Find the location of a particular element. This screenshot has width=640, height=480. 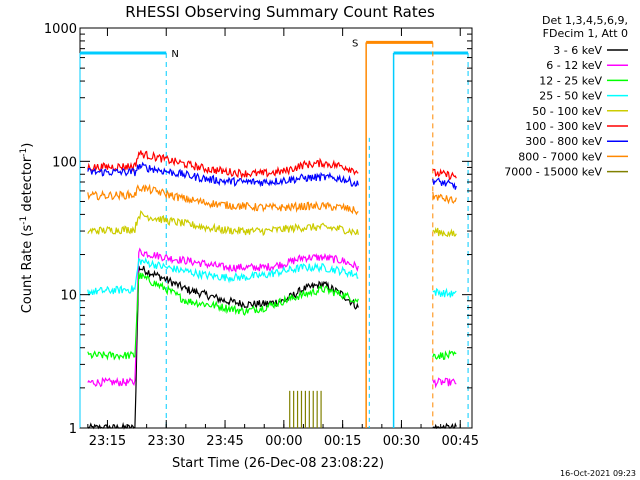

y-axis-label-close: ) is located at coordinates (27, 145).